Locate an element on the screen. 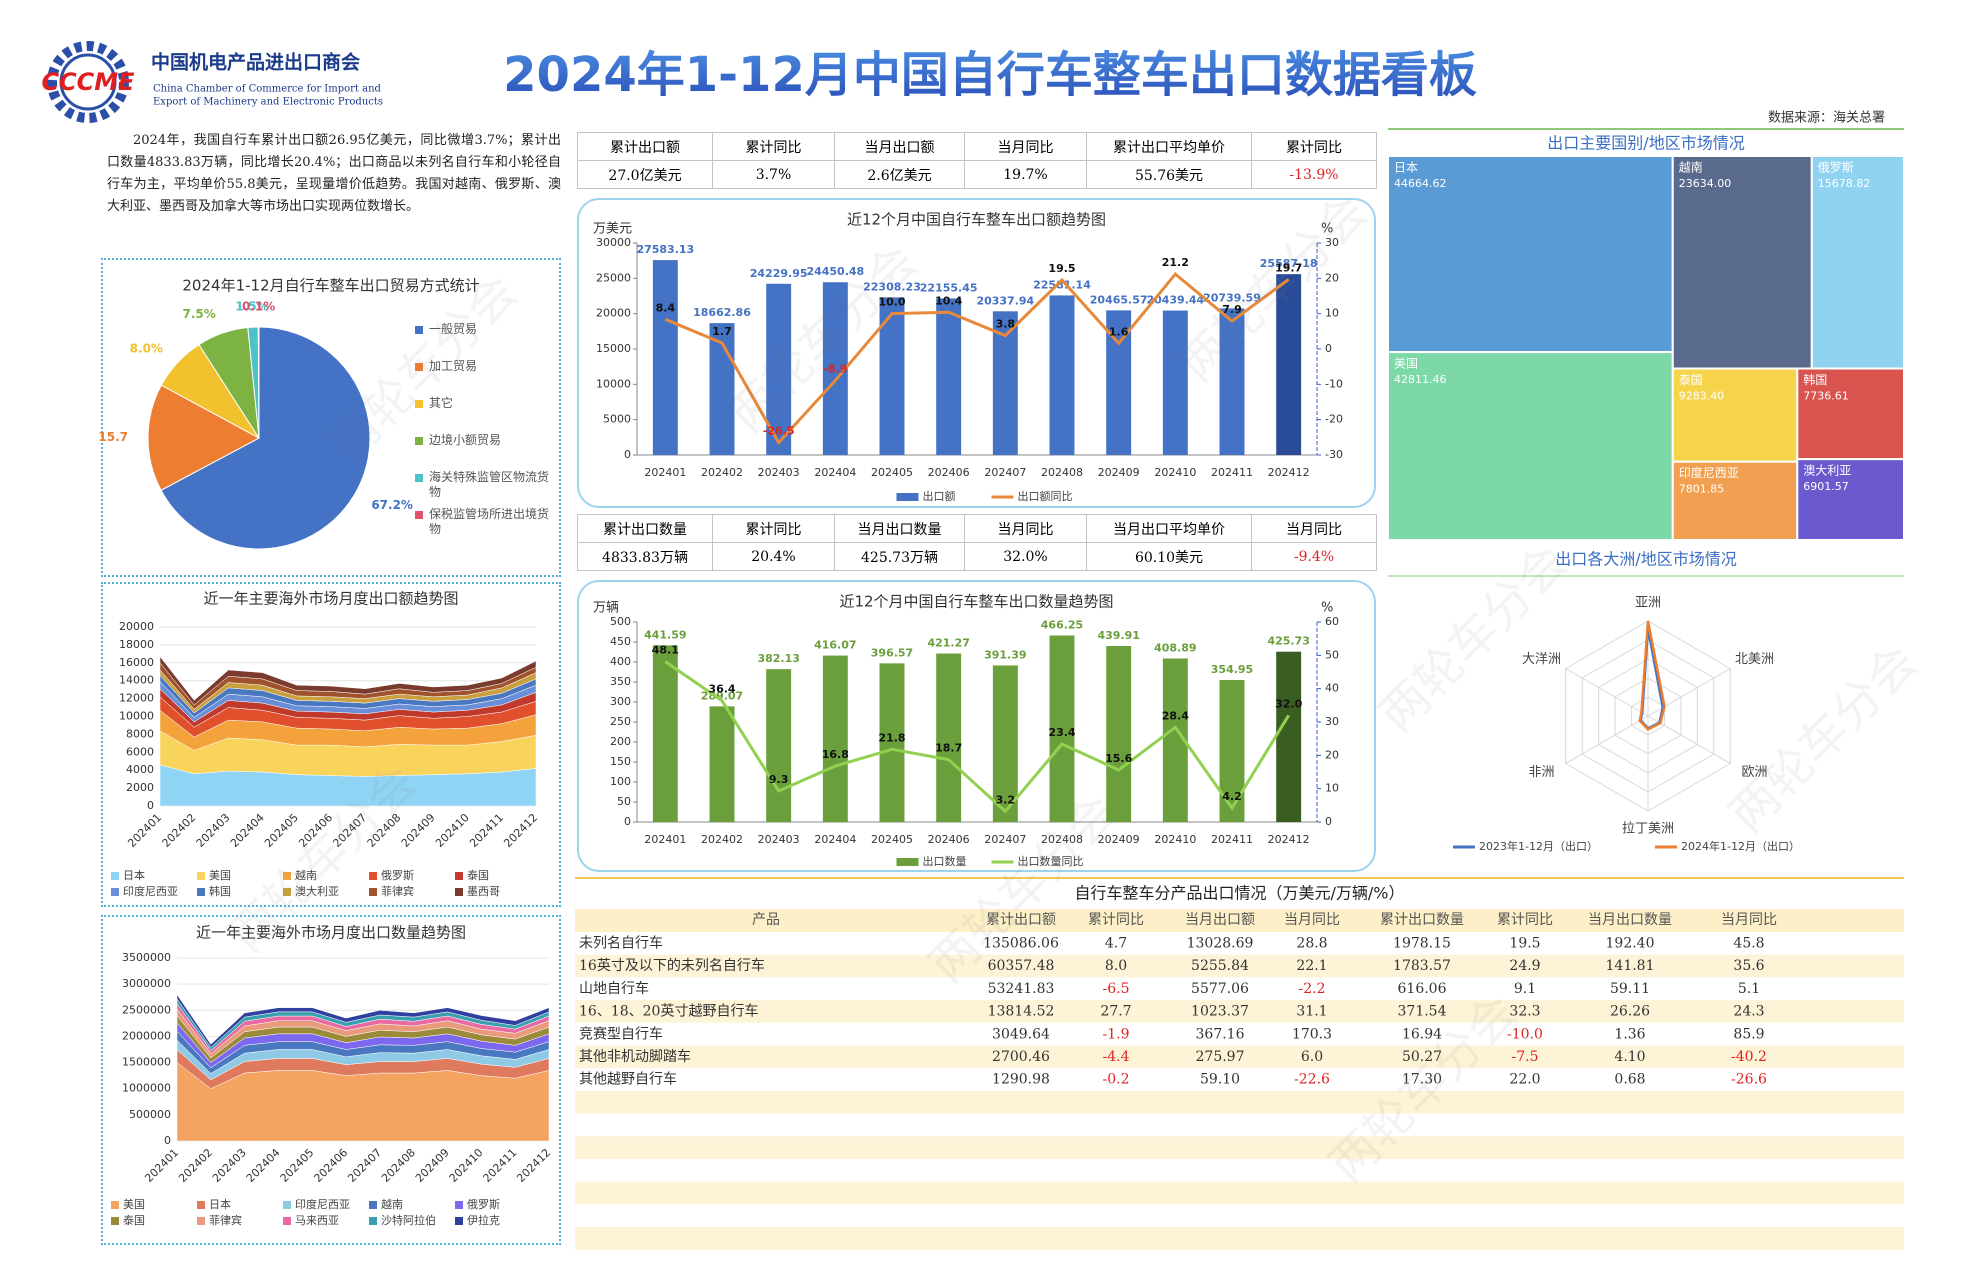 The image size is (1968, 1280). legend-label: 印度尼西亚 is located at coordinates (150, 891).